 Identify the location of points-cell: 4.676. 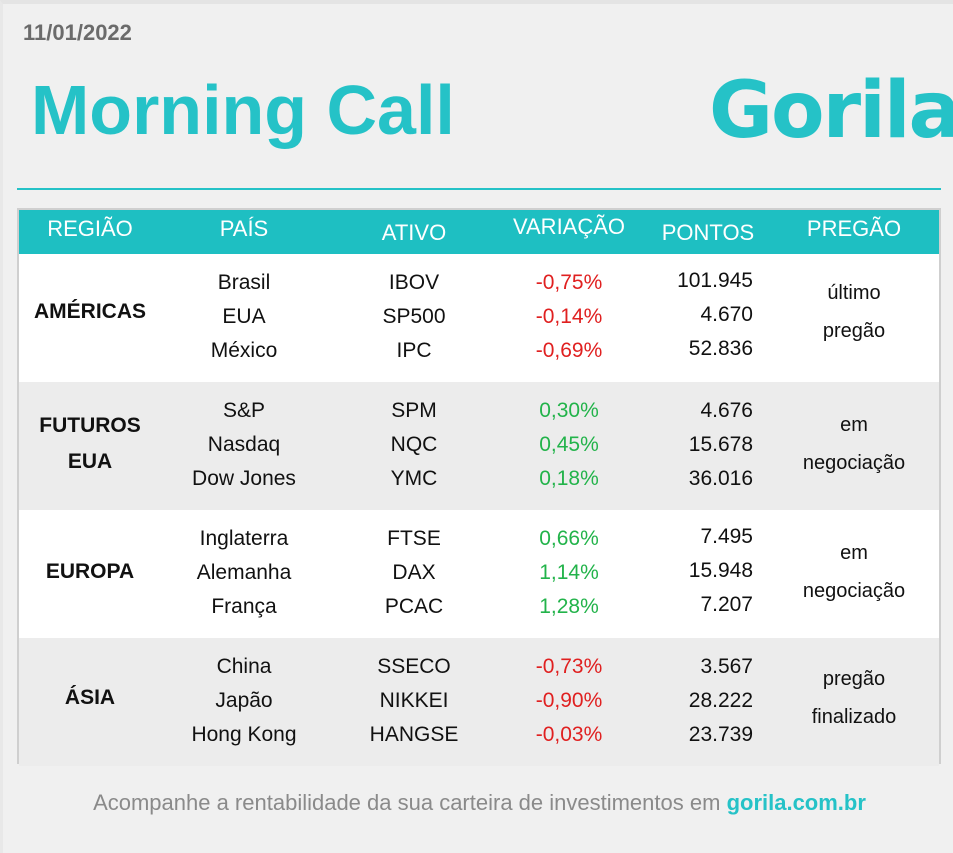
(726, 410).